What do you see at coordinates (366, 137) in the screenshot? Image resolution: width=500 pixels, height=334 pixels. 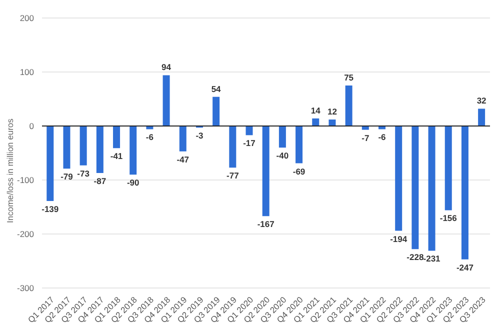 I see `data-label: -7` at bounding box center [366, 137].